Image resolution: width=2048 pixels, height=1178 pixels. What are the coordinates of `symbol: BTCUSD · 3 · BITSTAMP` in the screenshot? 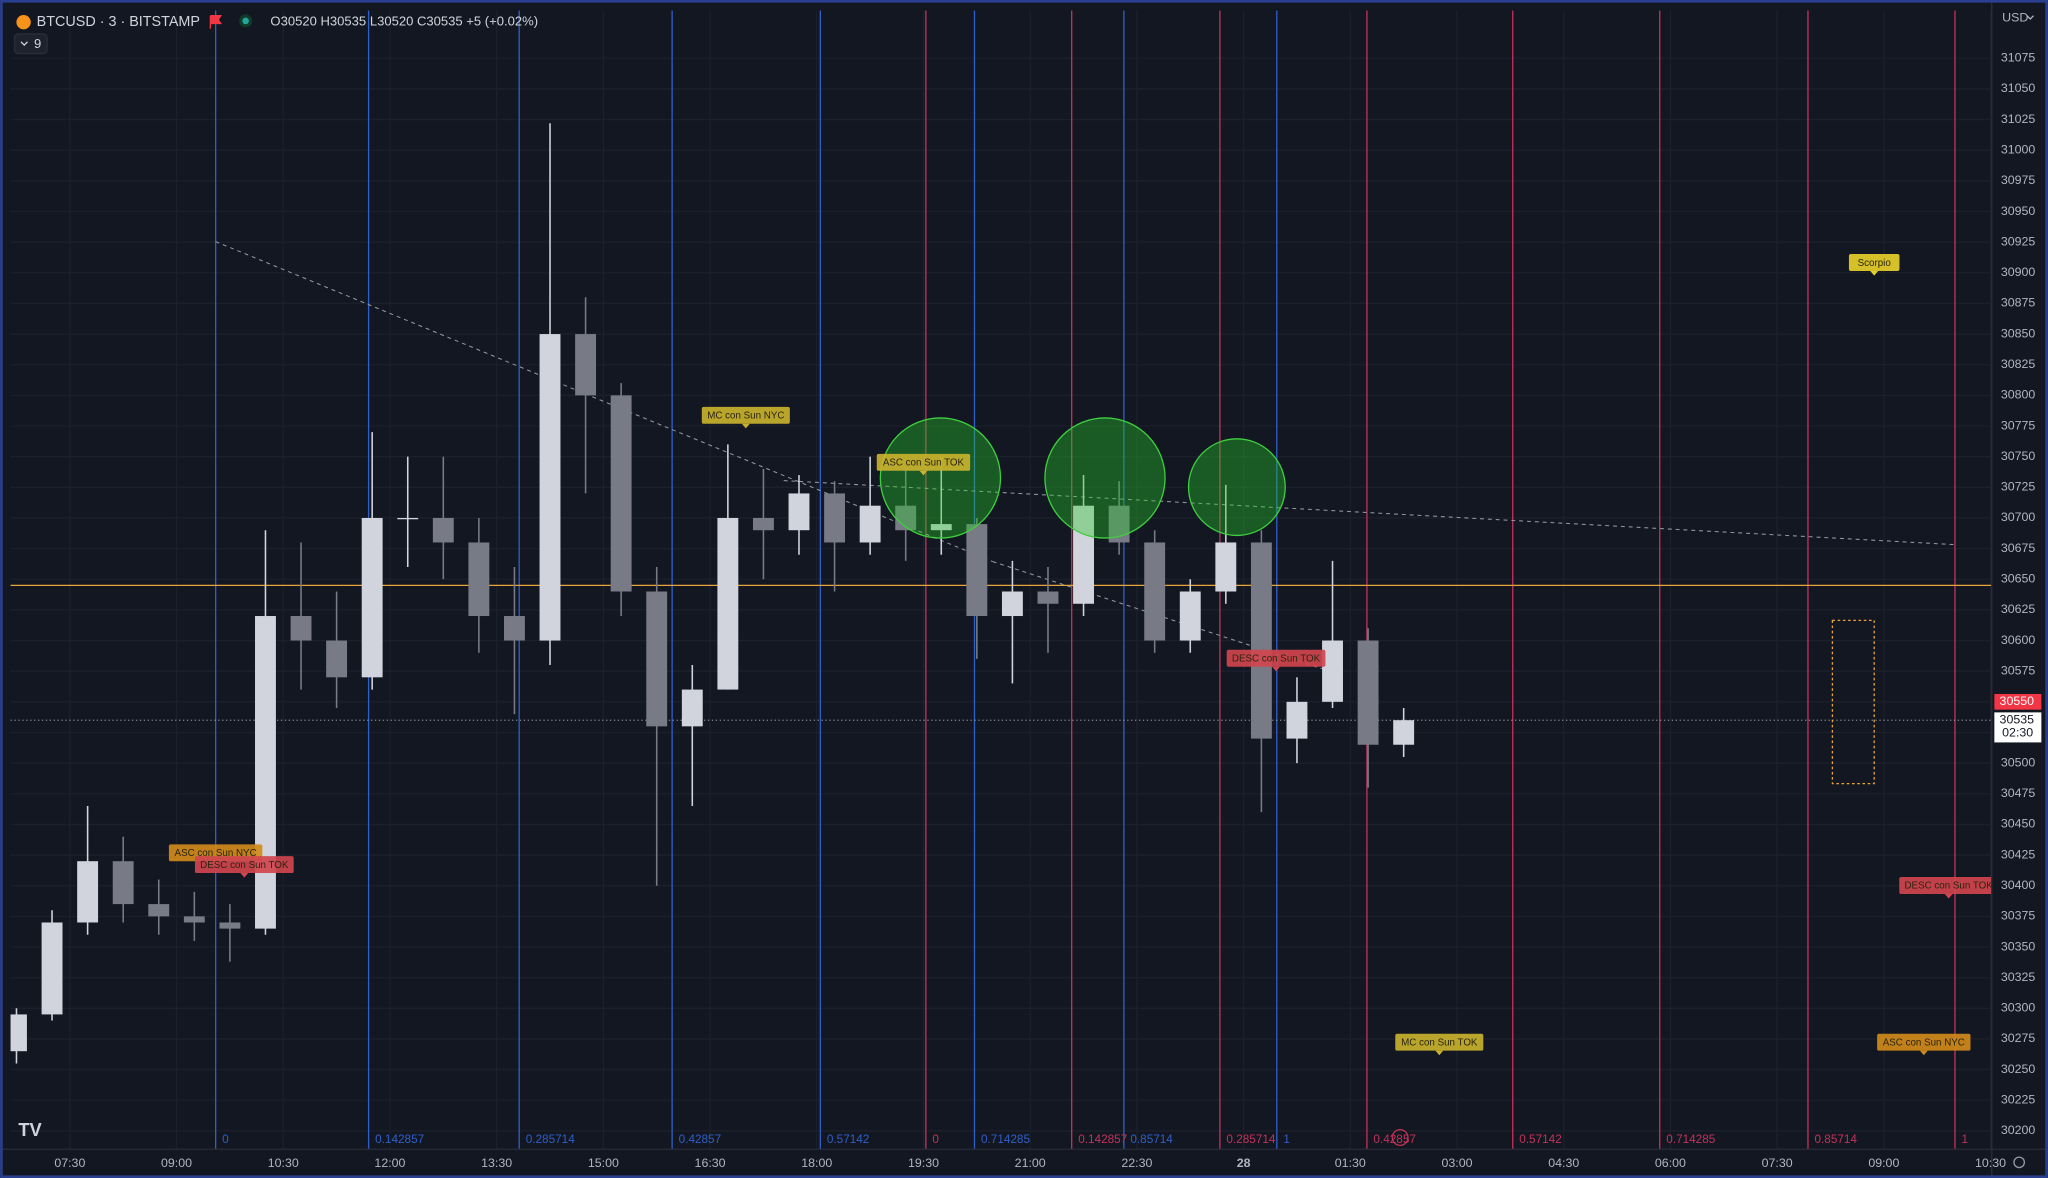 It's located at (118, 22).